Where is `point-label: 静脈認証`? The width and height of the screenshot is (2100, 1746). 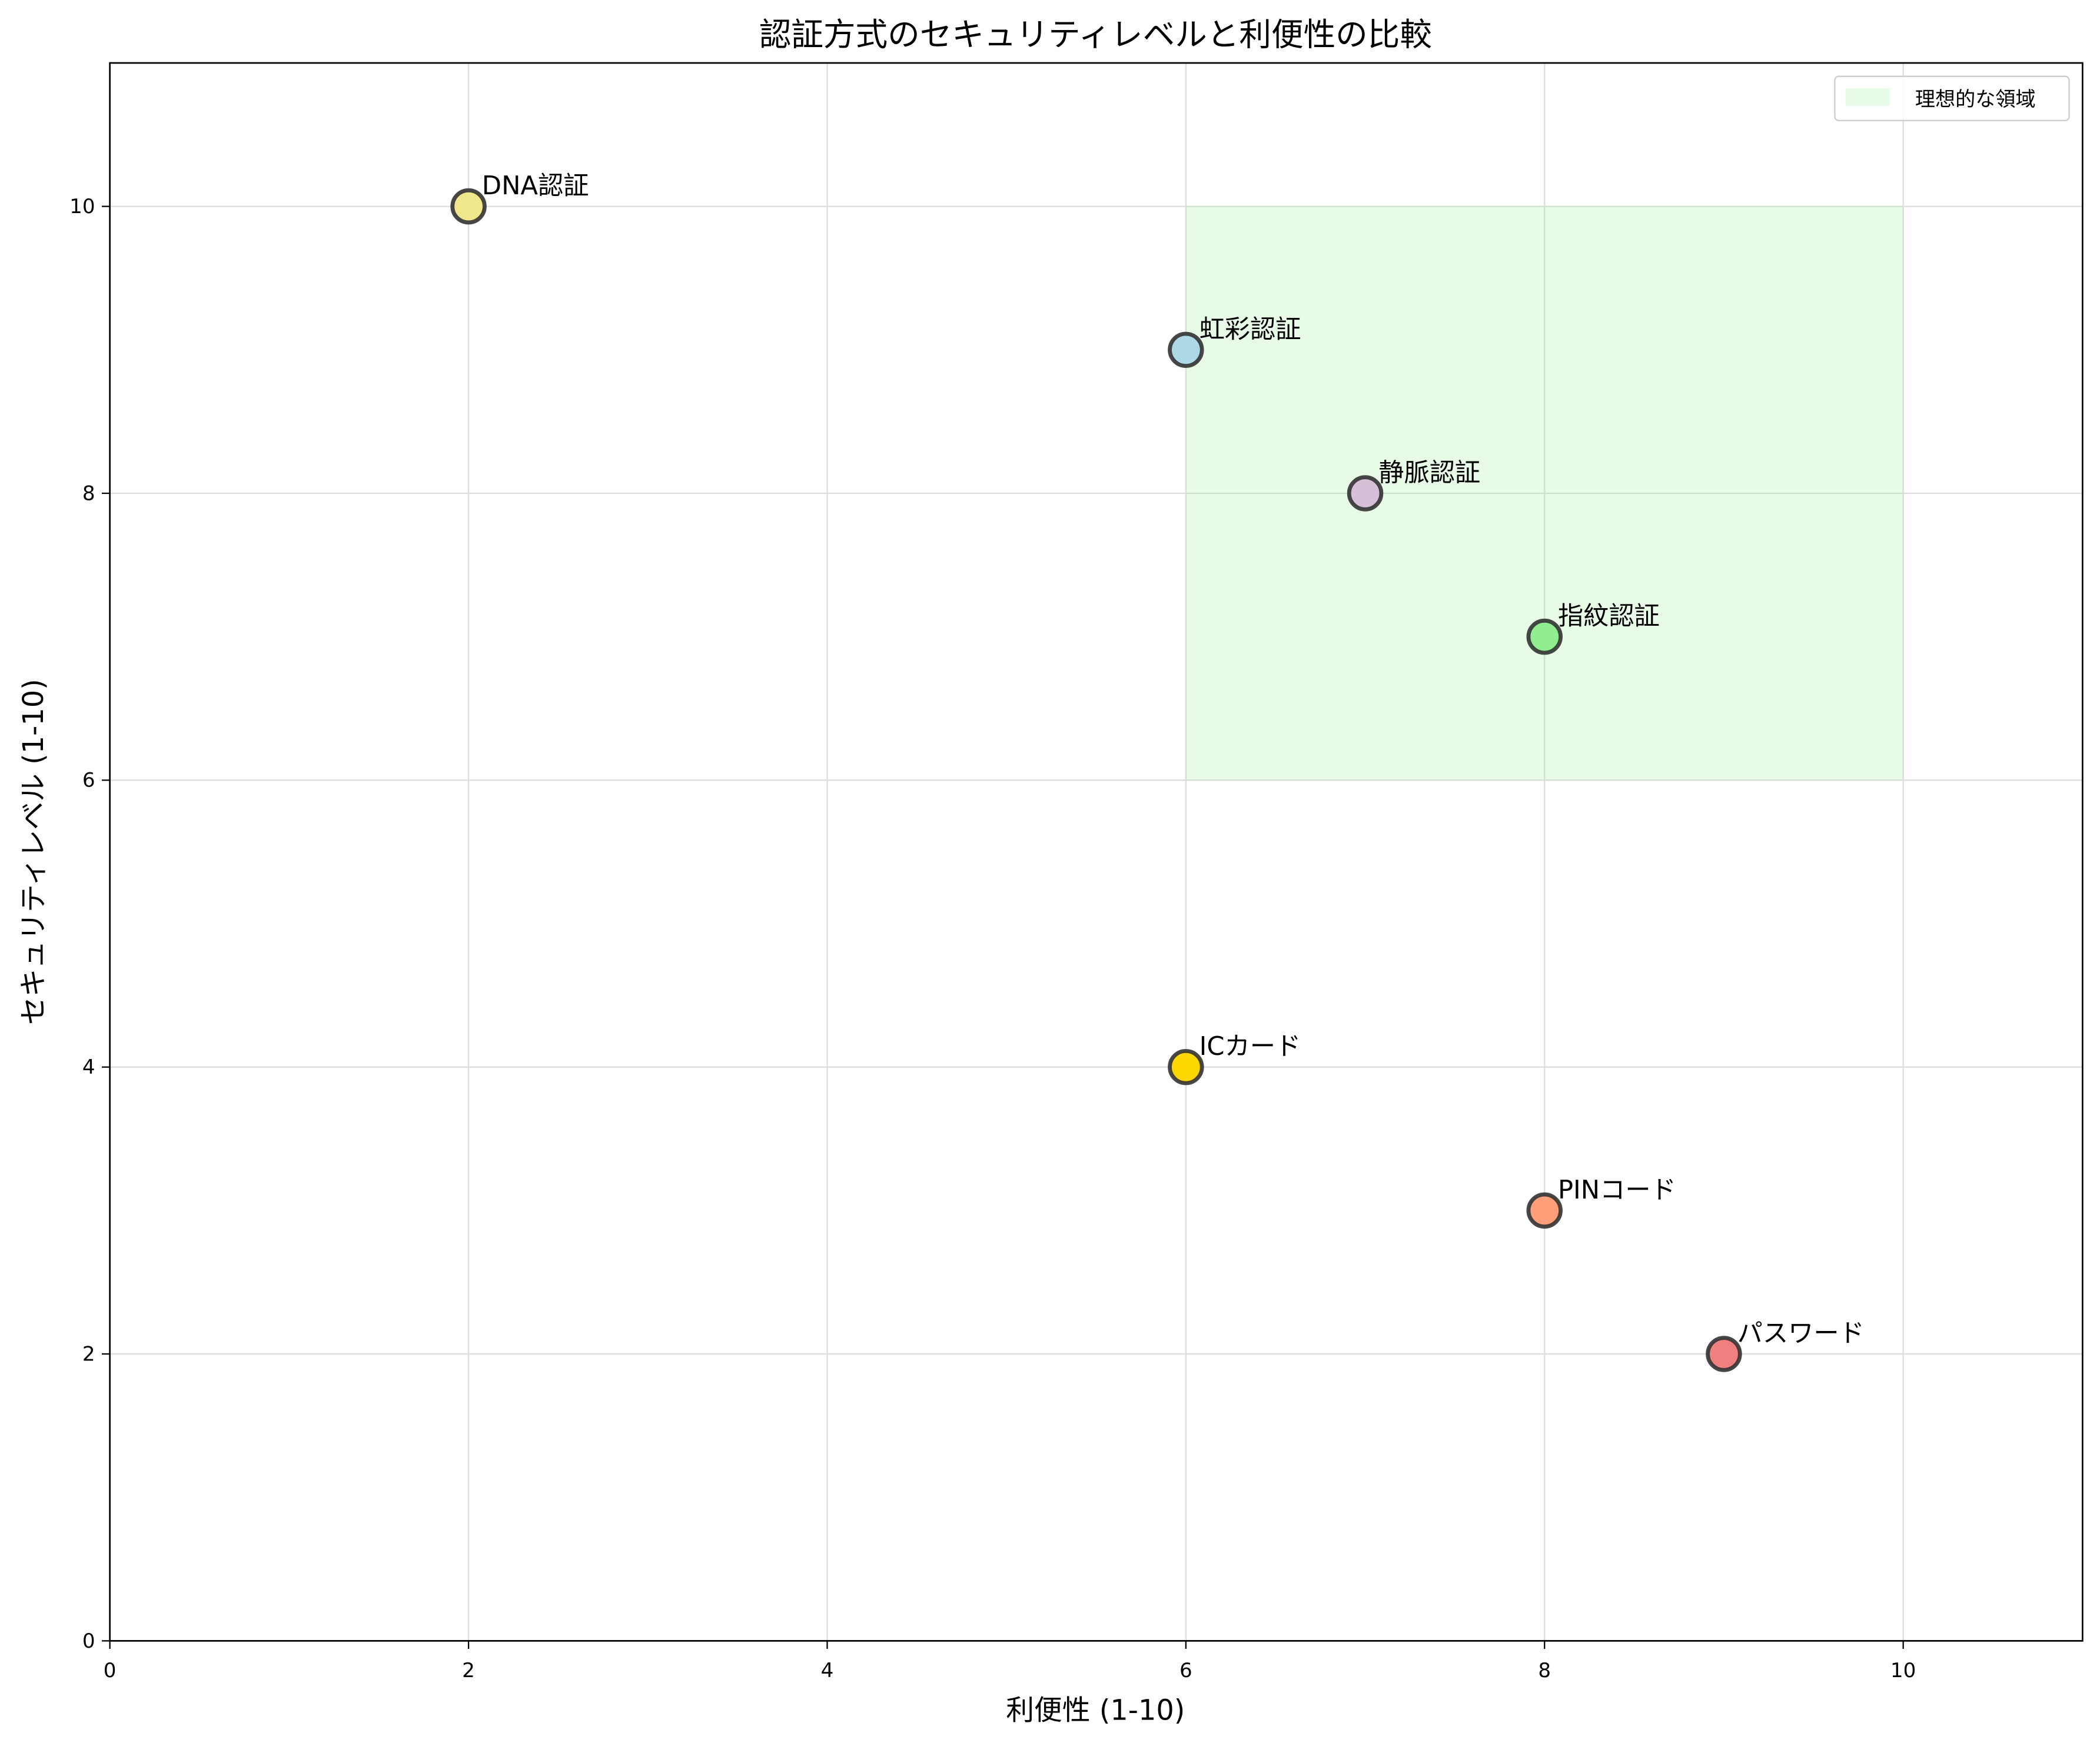
point-label: 静脈認証 is located at coordinates (1429, 472).